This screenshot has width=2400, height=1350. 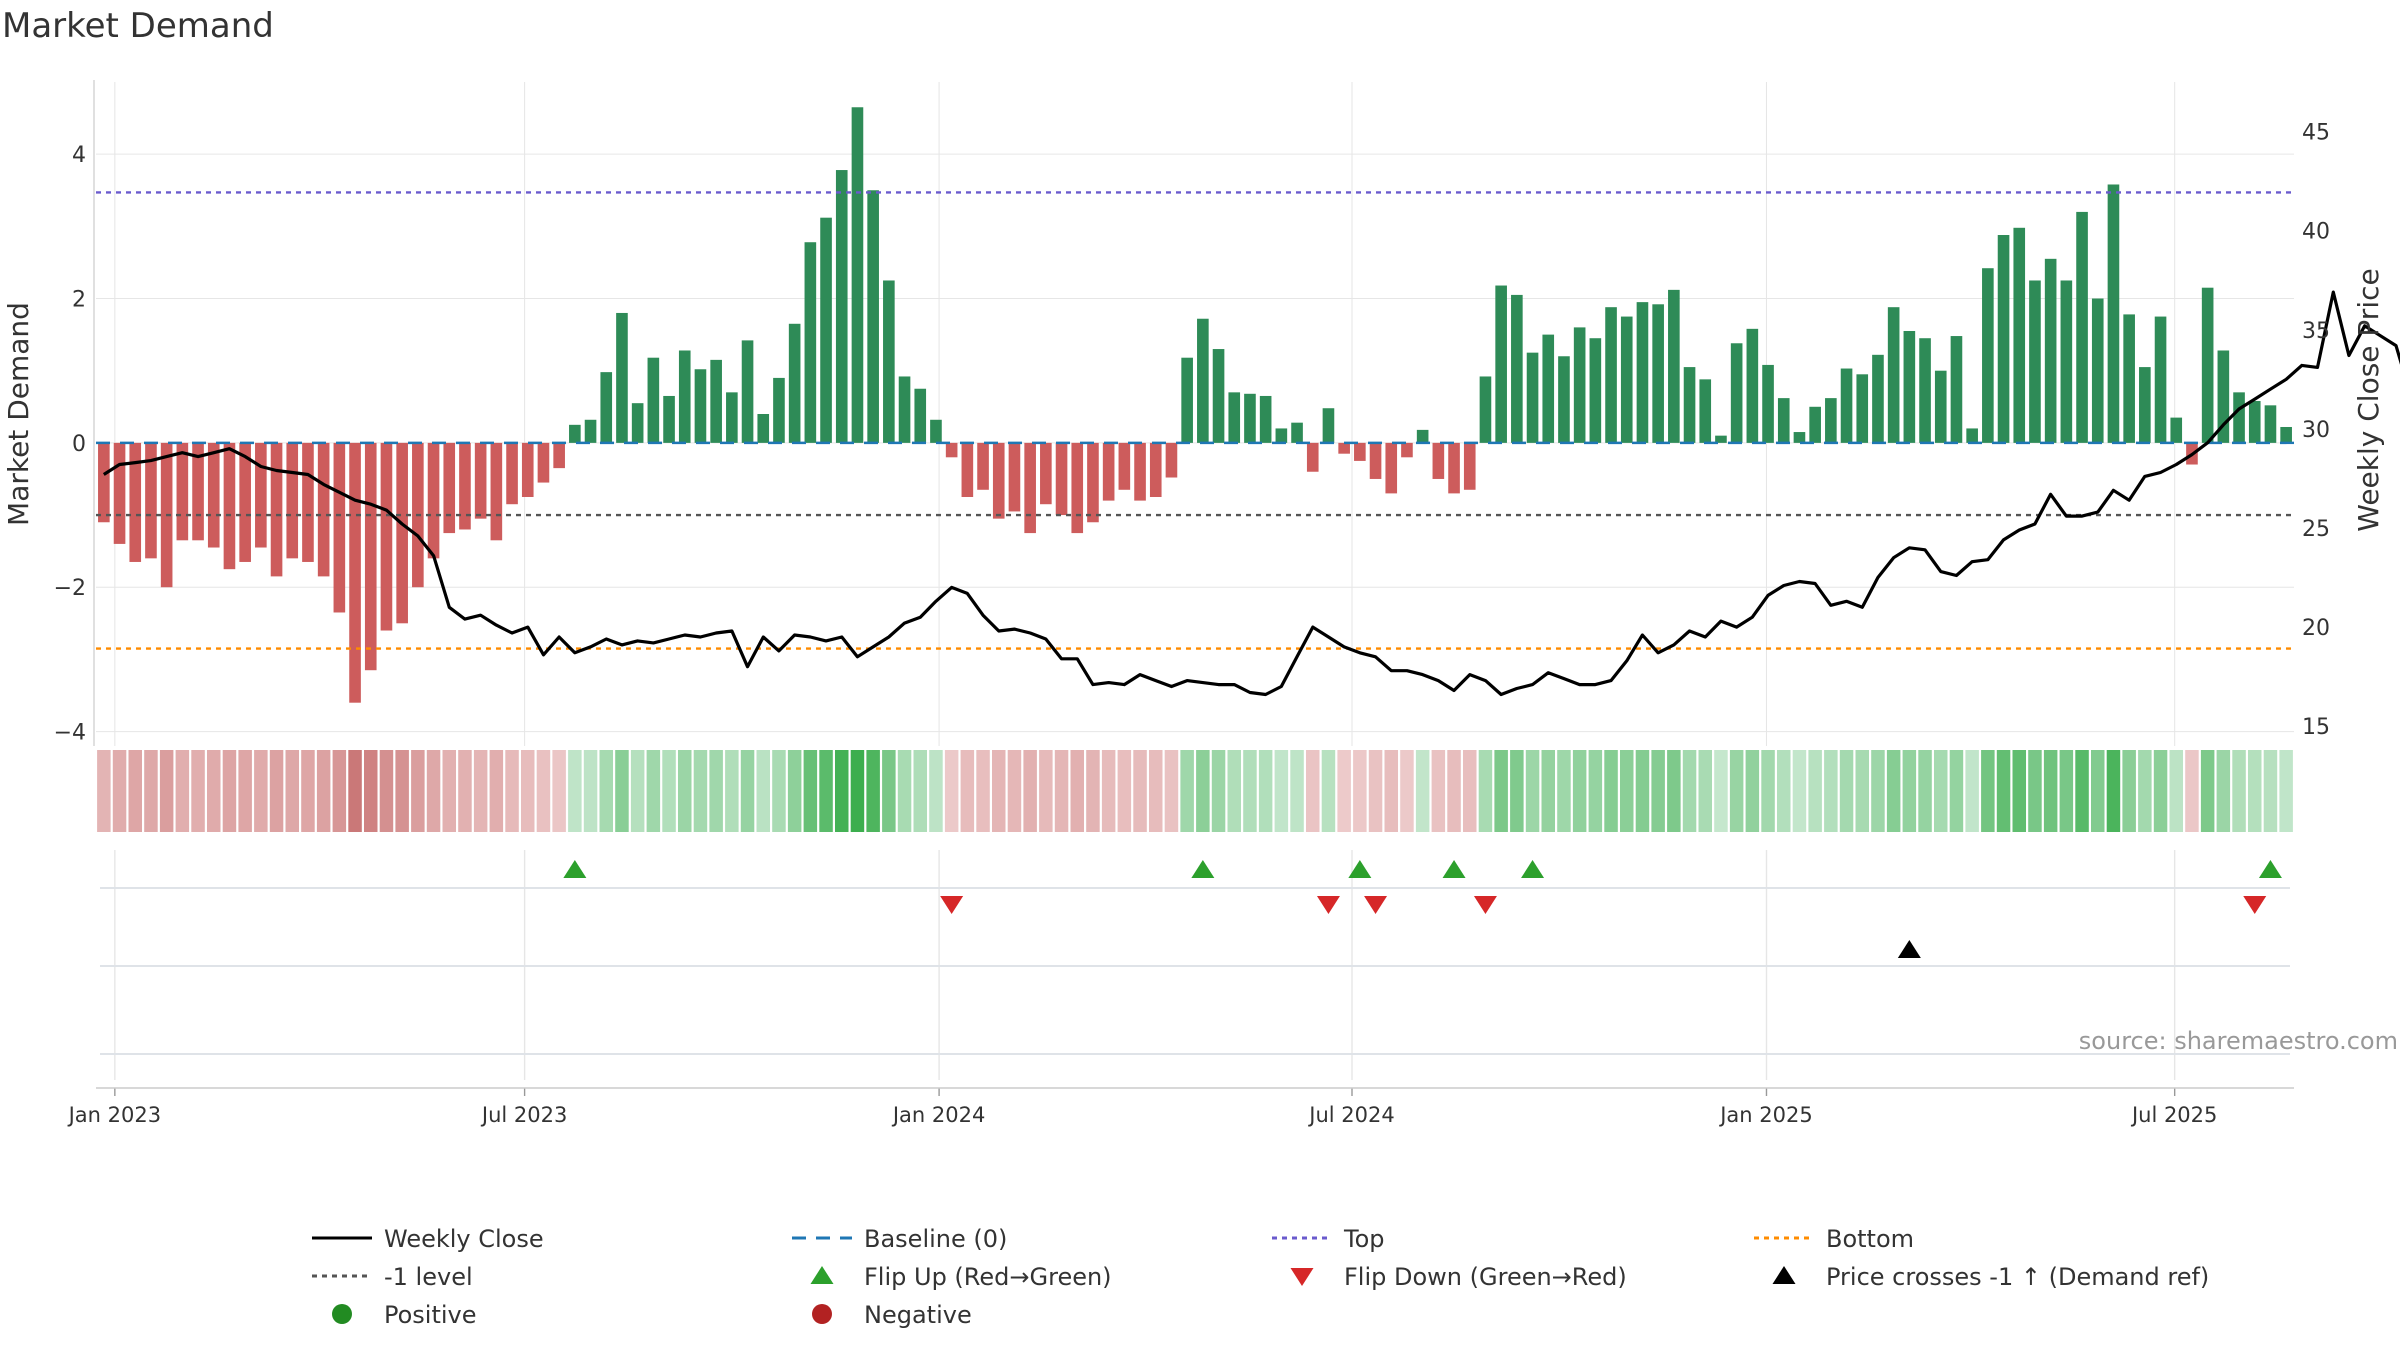 I want to click on y-tick-label: 4, so click(x=79, y=155).